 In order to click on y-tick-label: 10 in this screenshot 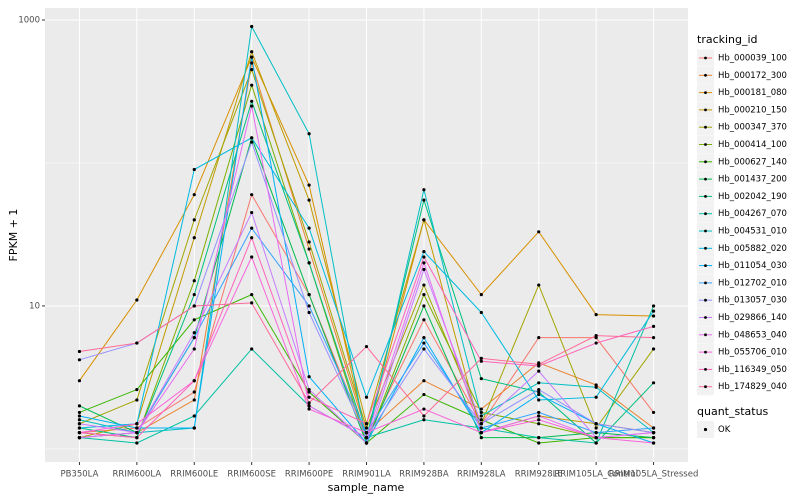, I will do `click(34, 306)`.